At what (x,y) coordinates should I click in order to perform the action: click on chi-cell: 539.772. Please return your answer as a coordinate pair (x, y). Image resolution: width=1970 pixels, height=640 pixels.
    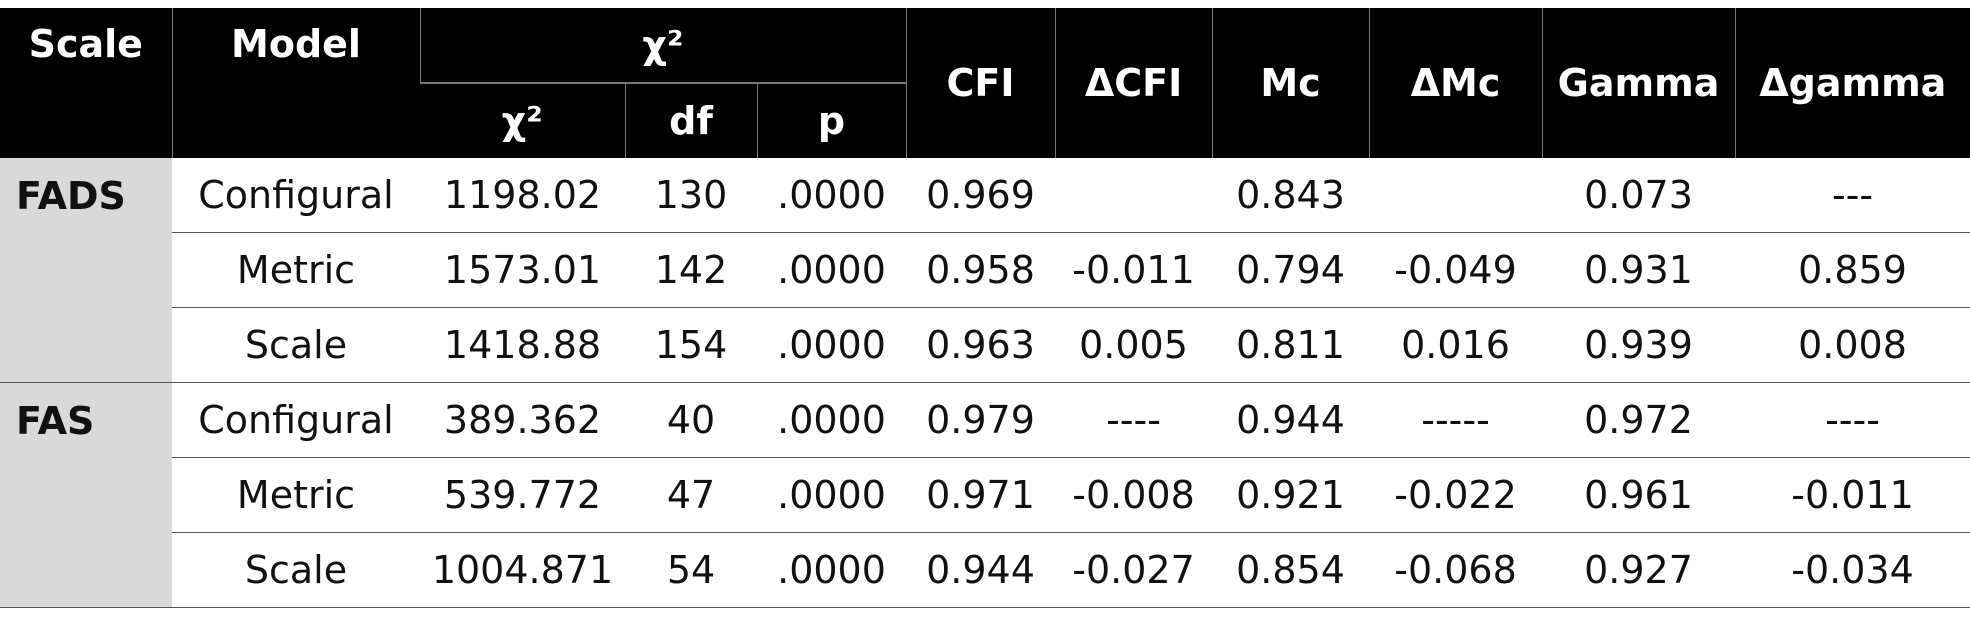
    Looking at the image, I should click on (522, 495).